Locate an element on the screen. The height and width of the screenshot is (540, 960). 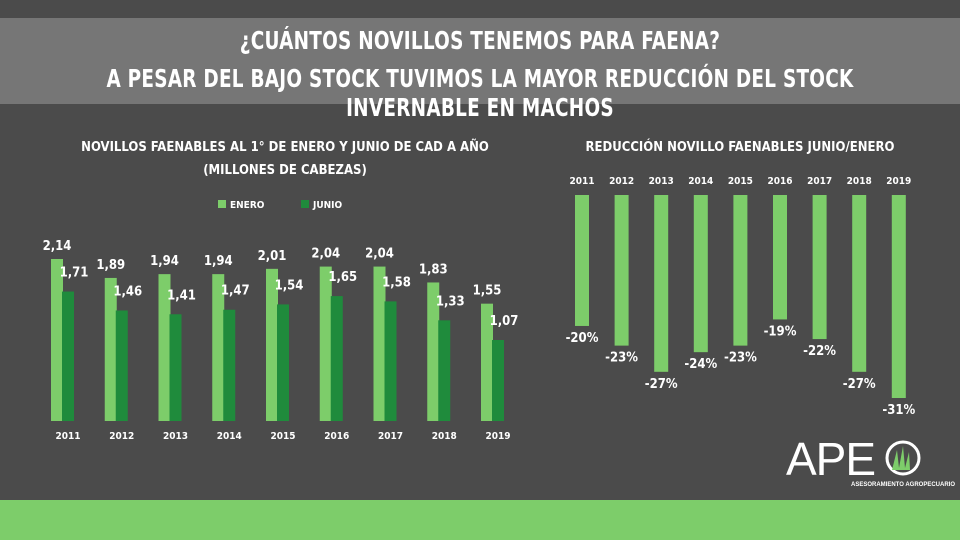
data-label-enero-2018: 1,83 is located at coordinates (433, 269).